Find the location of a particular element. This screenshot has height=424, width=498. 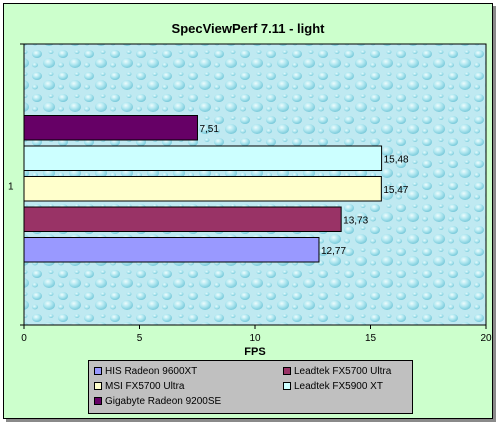

legend-item: Leadtek FX5700 Ultra is located at coordinates (337, 371).